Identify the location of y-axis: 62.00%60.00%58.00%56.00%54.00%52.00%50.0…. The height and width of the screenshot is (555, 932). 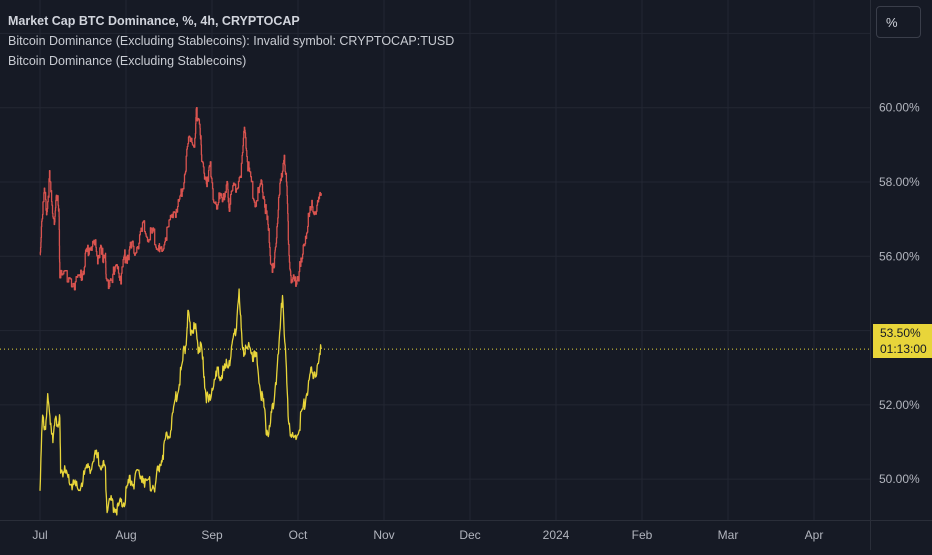
(899, 256).